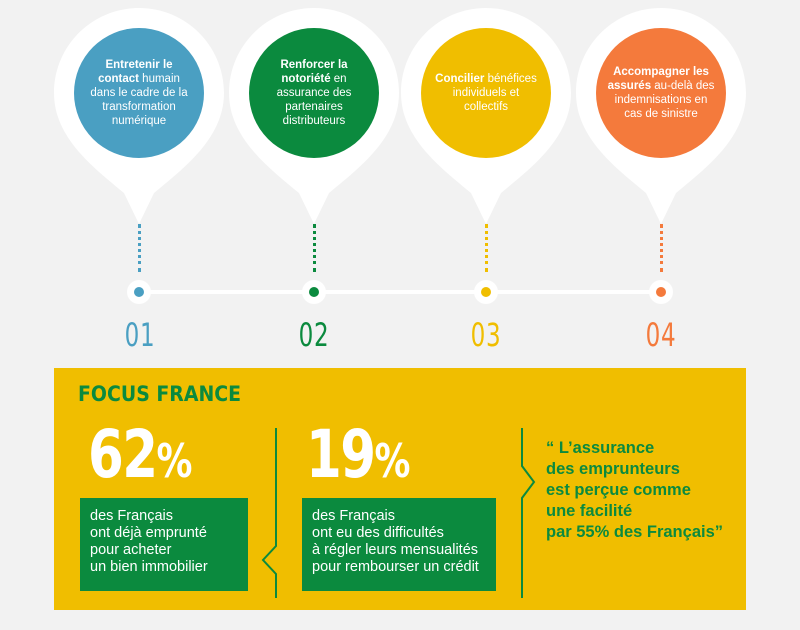 The width and height of the screenshot is (800, 630). Describe the element at coordinates (392, 461) in the screenshot. I see `stat-2-unit: %` at that location.